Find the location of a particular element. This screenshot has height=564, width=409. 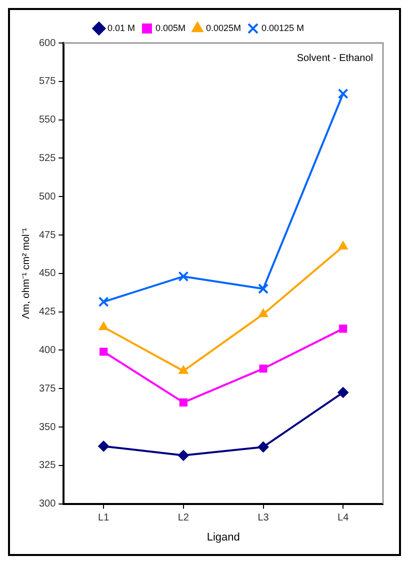

y-tick-label: 475 is located at coordinates (47, 235).